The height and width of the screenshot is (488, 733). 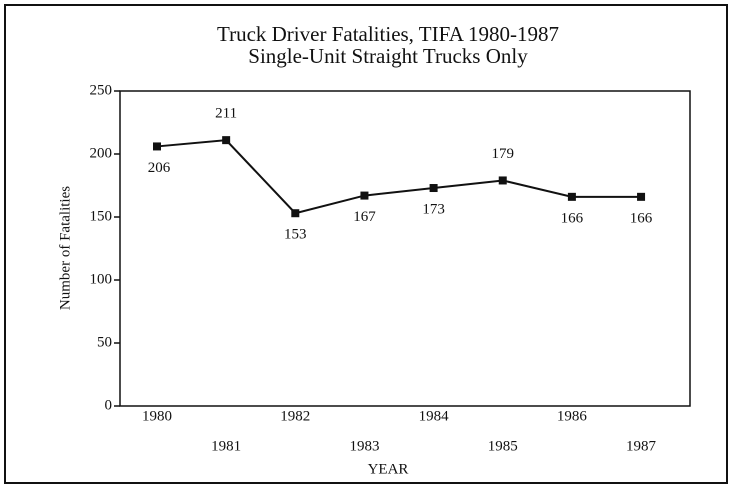 I want to click on x-tick-label: 1980, so click(x=157, y=416).